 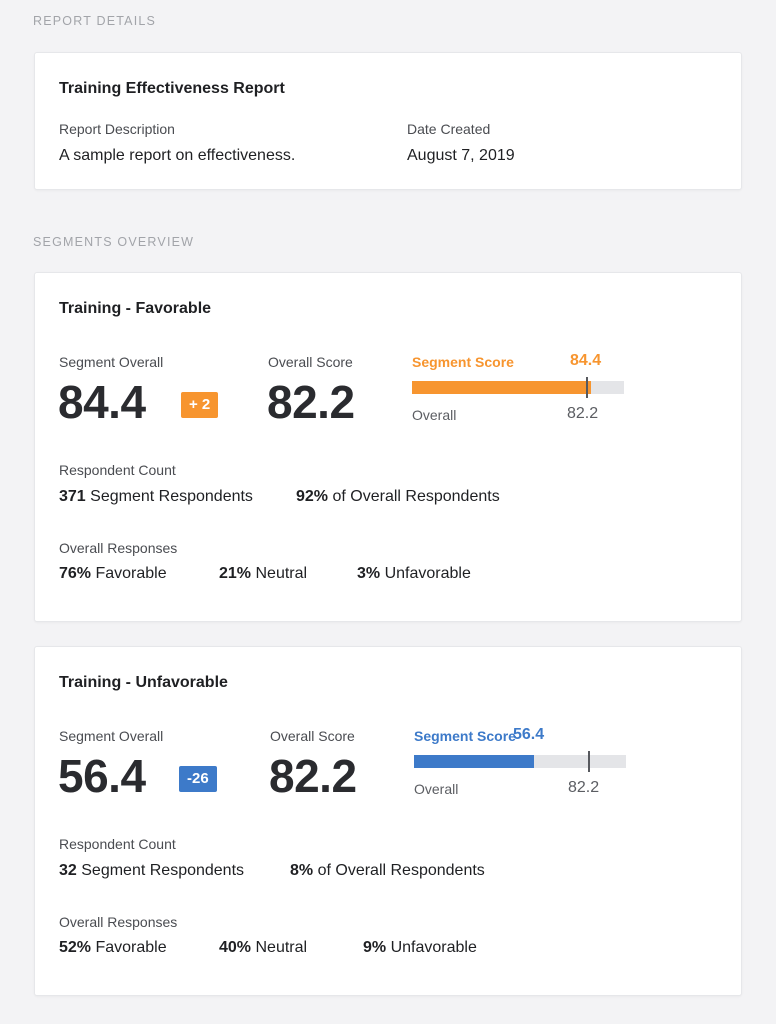 I want to click on segment-score-value: 84.4, so click(x=586, y=360).